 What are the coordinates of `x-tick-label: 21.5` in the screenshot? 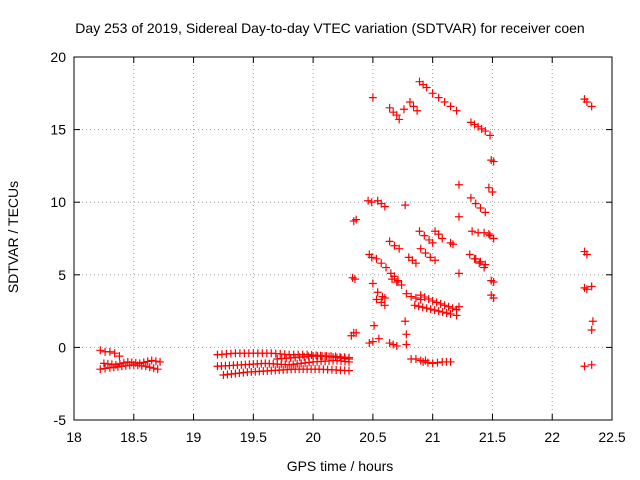 It's located at (492, 437).